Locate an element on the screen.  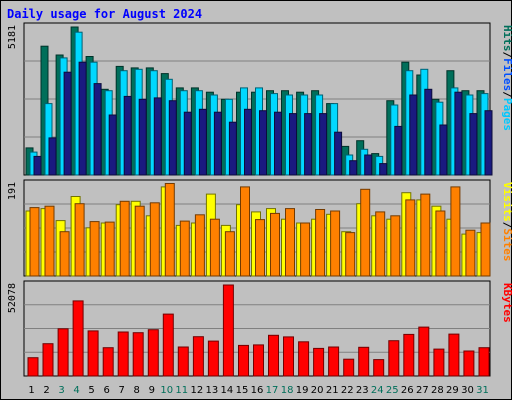
y-max-label-mid: 191 is located at coordinates (12, 191).